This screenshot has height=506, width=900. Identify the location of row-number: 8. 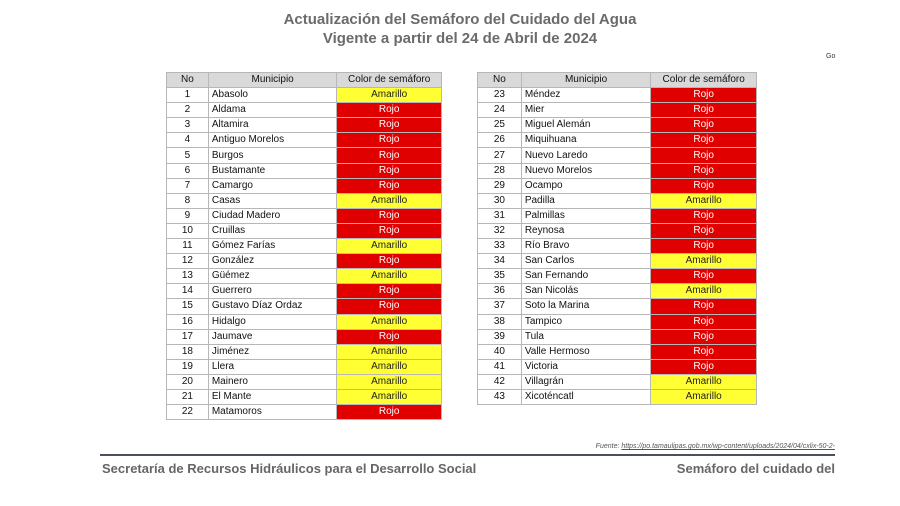
(187, 200).